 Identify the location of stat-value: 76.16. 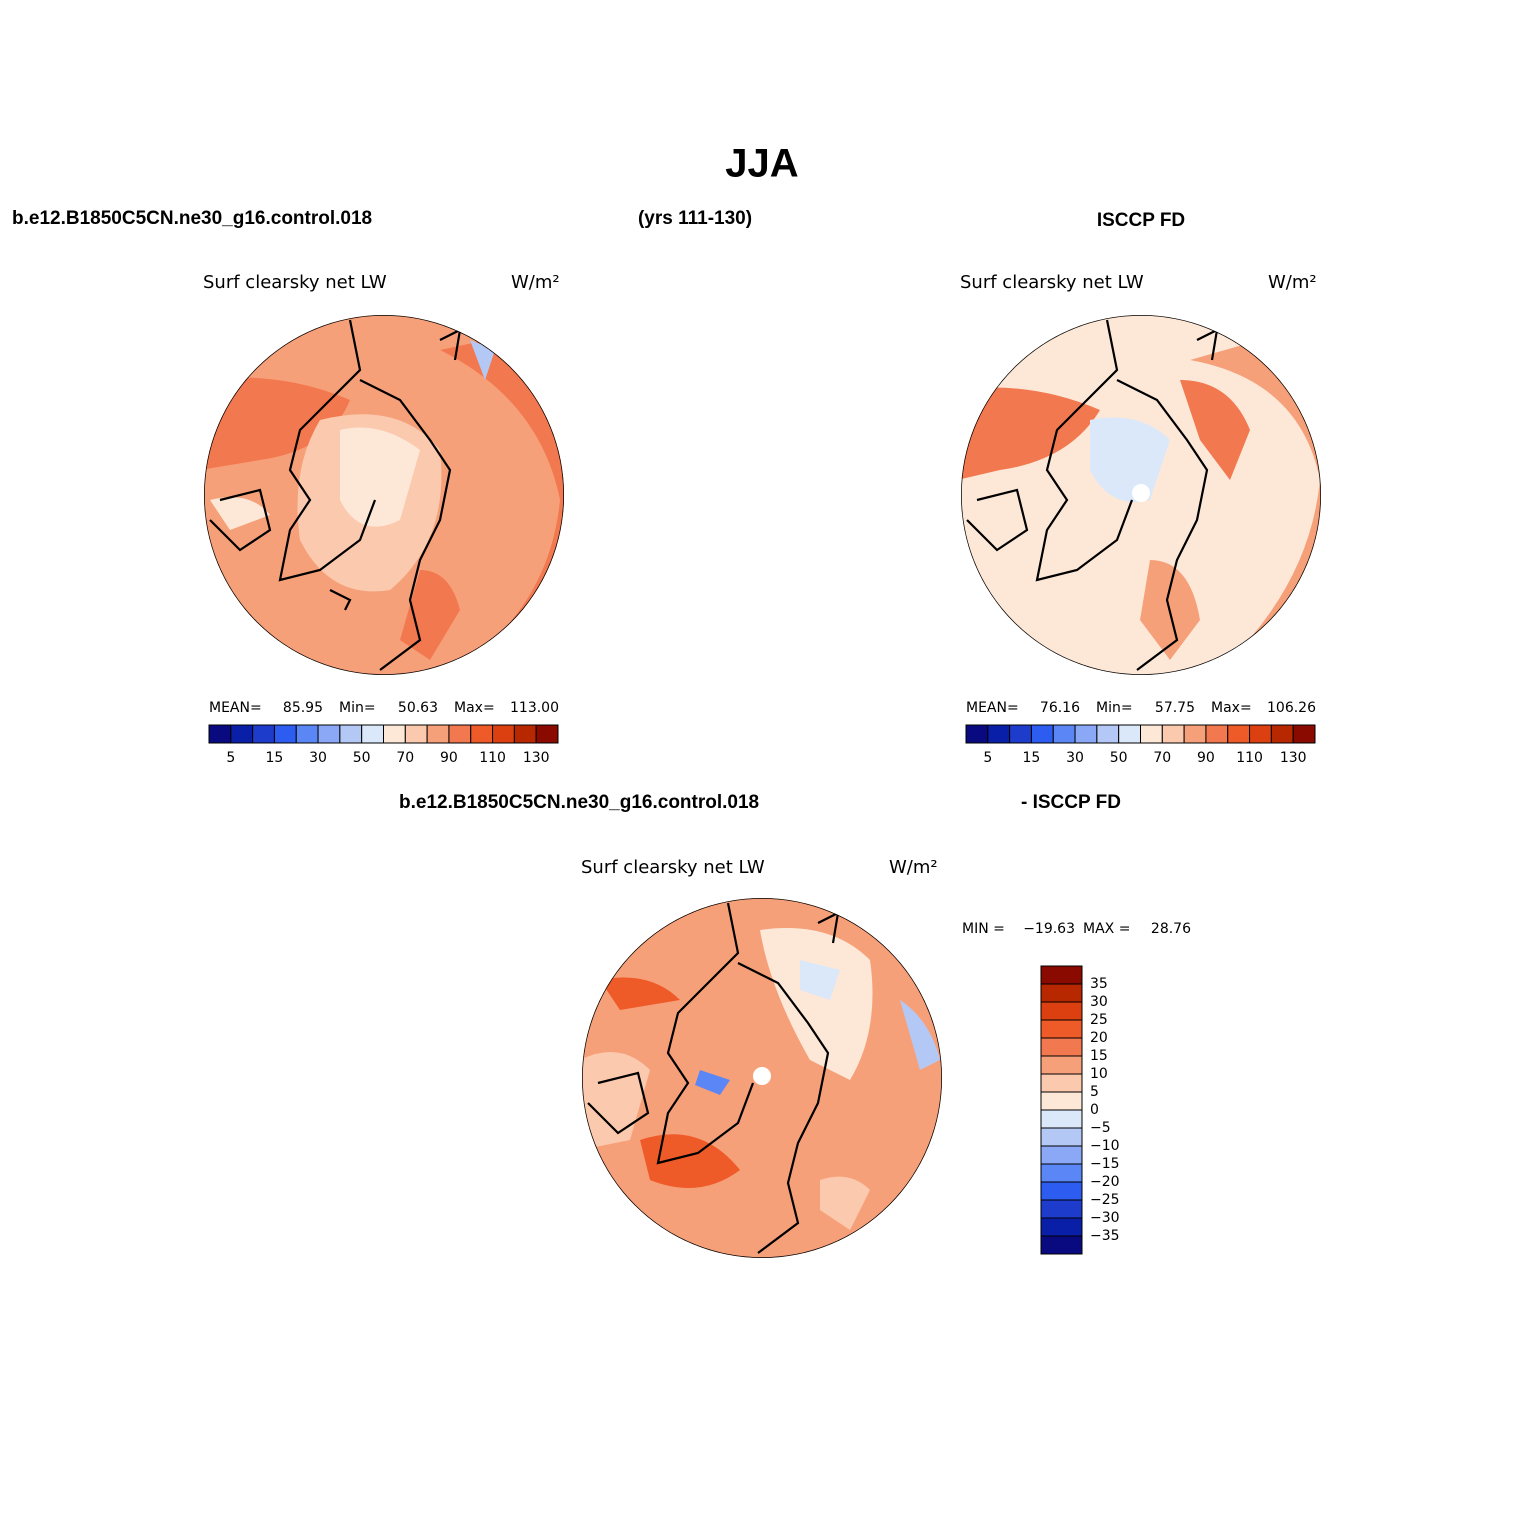
(1060, 708).